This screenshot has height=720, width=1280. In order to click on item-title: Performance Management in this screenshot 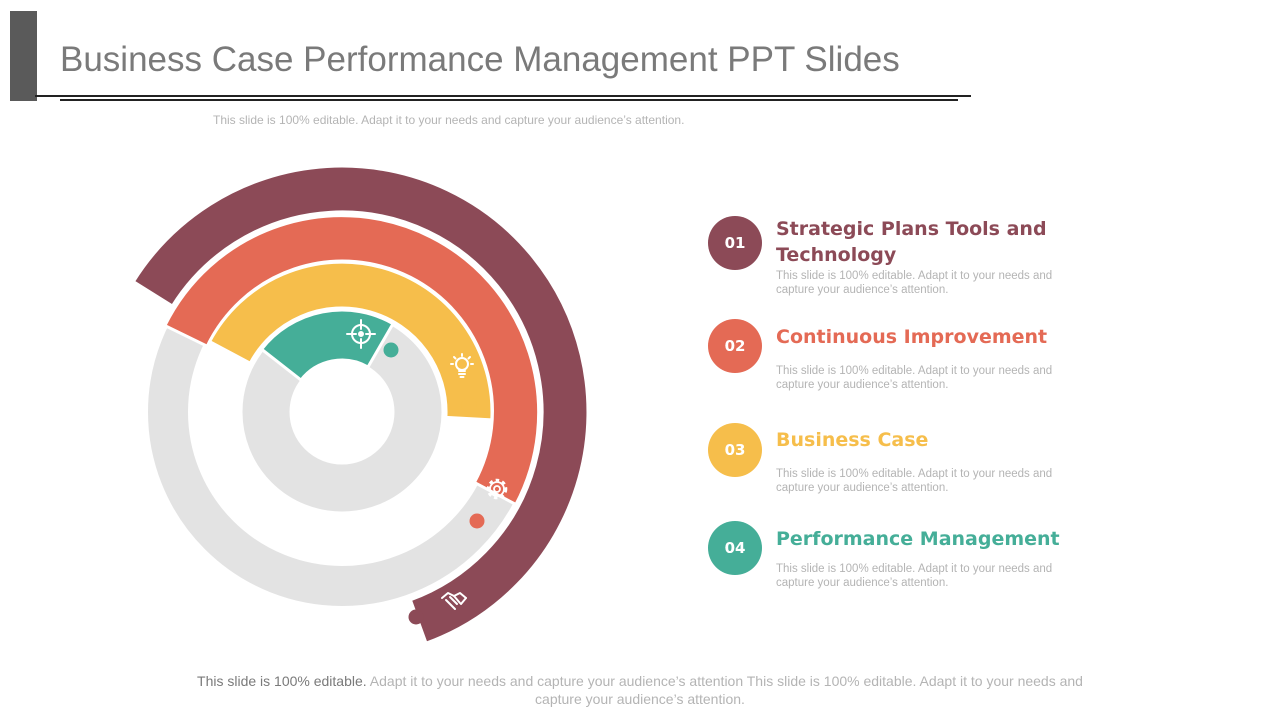, I will do `click(918, 539)`.